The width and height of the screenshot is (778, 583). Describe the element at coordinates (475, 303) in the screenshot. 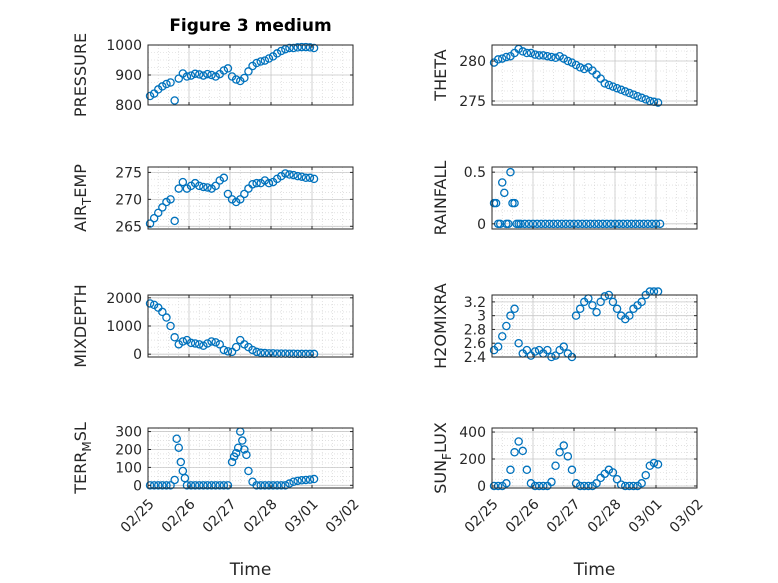

I see `y-tick-label: 3.2` at that location.